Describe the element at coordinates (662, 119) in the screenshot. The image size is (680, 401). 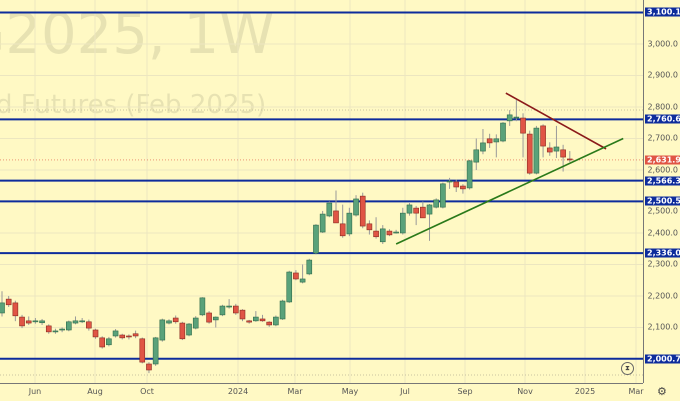
I see `level-price-label: 2,760.6` at that location.